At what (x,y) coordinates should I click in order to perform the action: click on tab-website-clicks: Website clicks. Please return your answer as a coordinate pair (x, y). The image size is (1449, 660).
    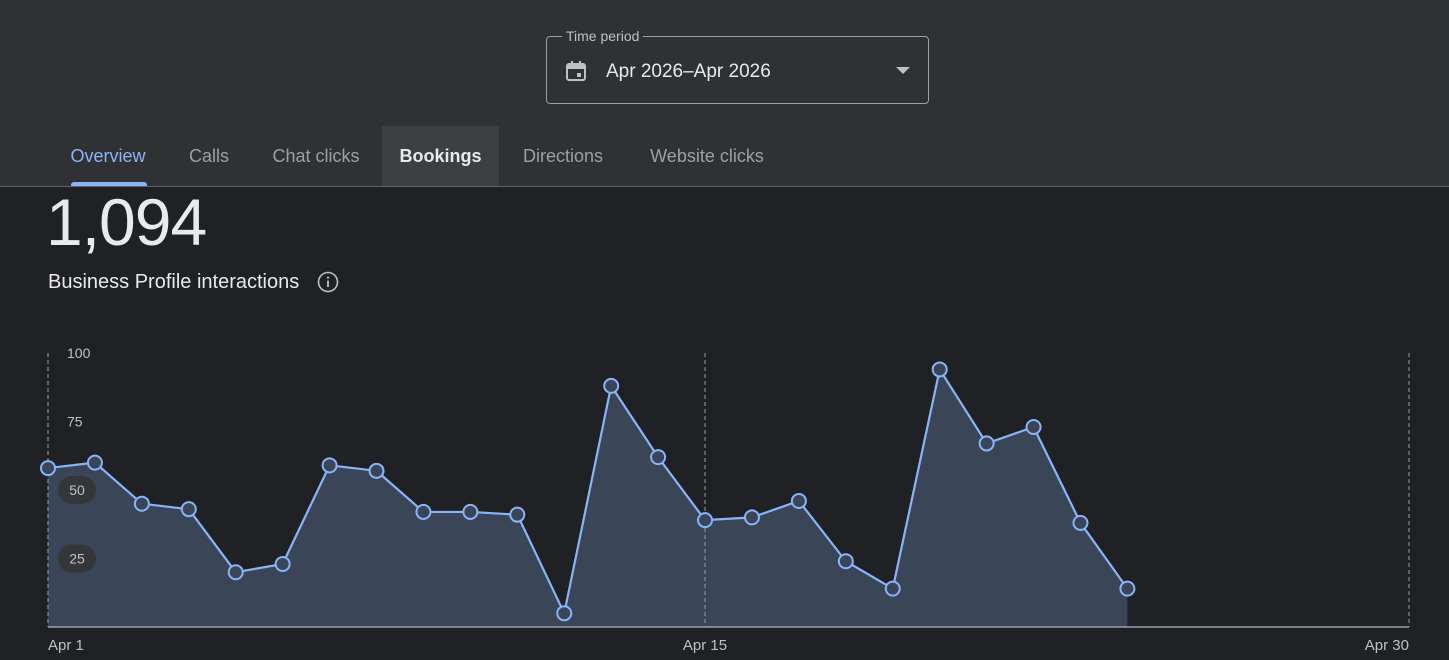
    Looking at the image, I should click on (707, 156).